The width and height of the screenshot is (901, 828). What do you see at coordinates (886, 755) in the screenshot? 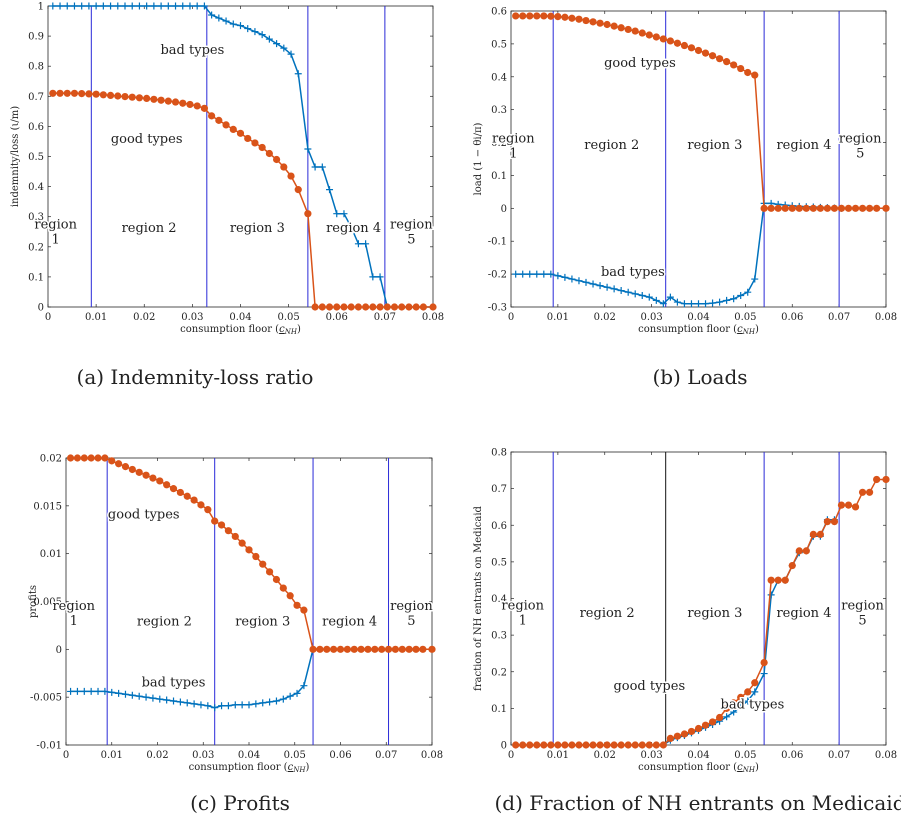
I see `x-tick-label: 0.08` at bounding box center [886, 755].